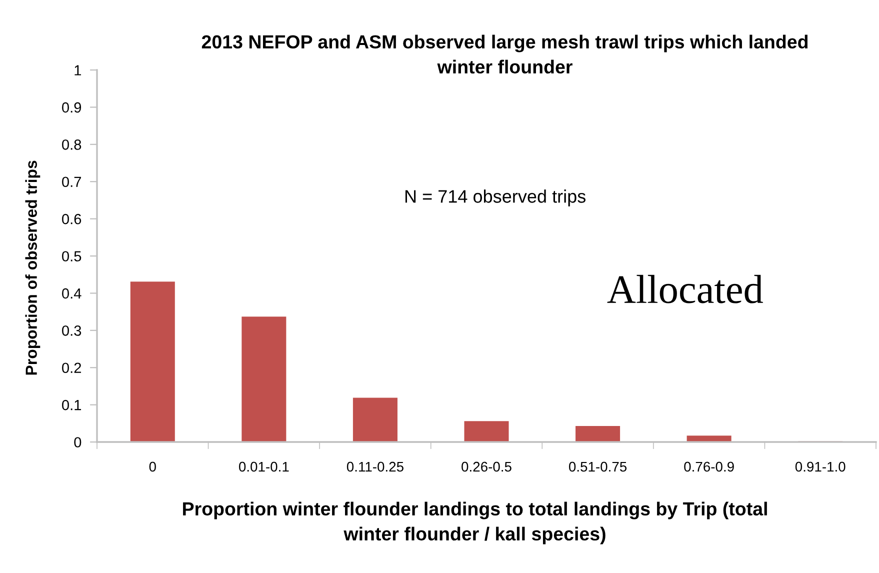 This screenshot has height=573, width=879. Describe the element at coordinates (709, 467) in the screenshot. I see `x-tick-label: 0.76-0.9` at that location.